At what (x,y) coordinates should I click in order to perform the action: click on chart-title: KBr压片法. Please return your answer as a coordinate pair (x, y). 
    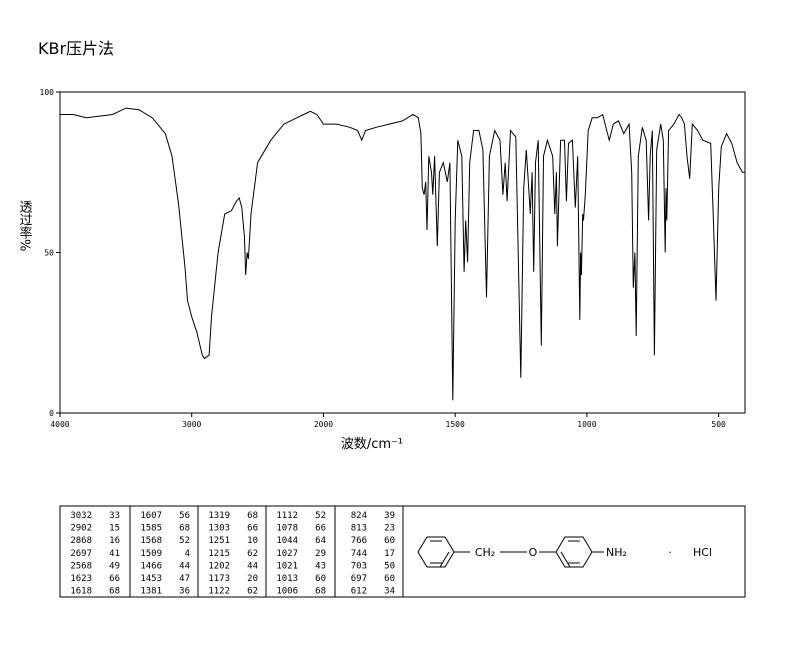
    Looking at the image, I should click on (76, 48).